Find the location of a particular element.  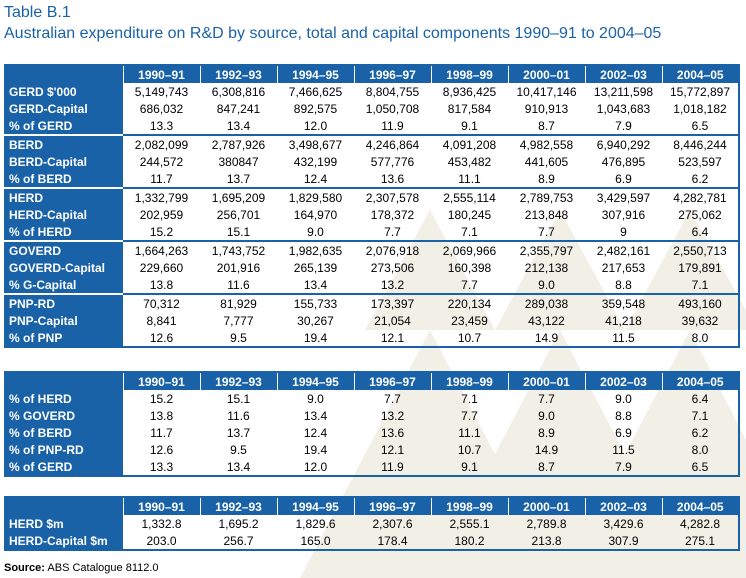

table-cell: 19.4 is located at coordinates (315, 449).